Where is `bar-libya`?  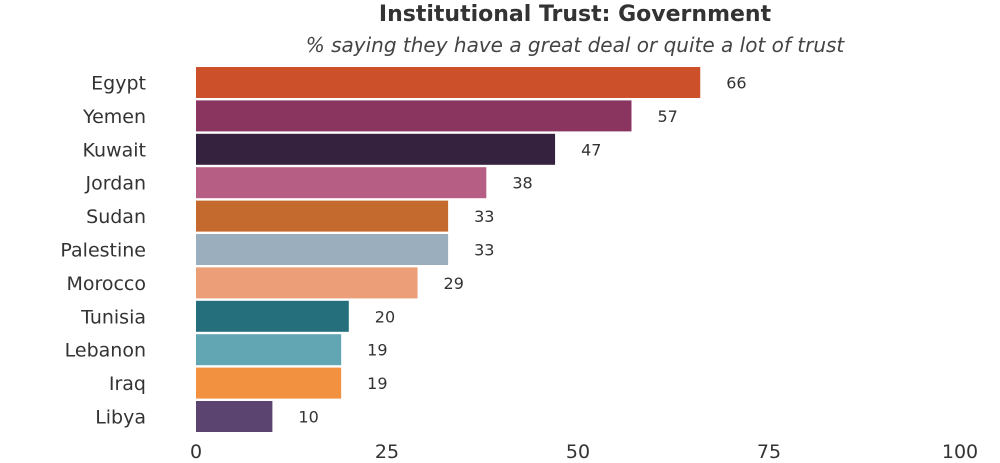
bar-libya is located at coordinates (234, 416).